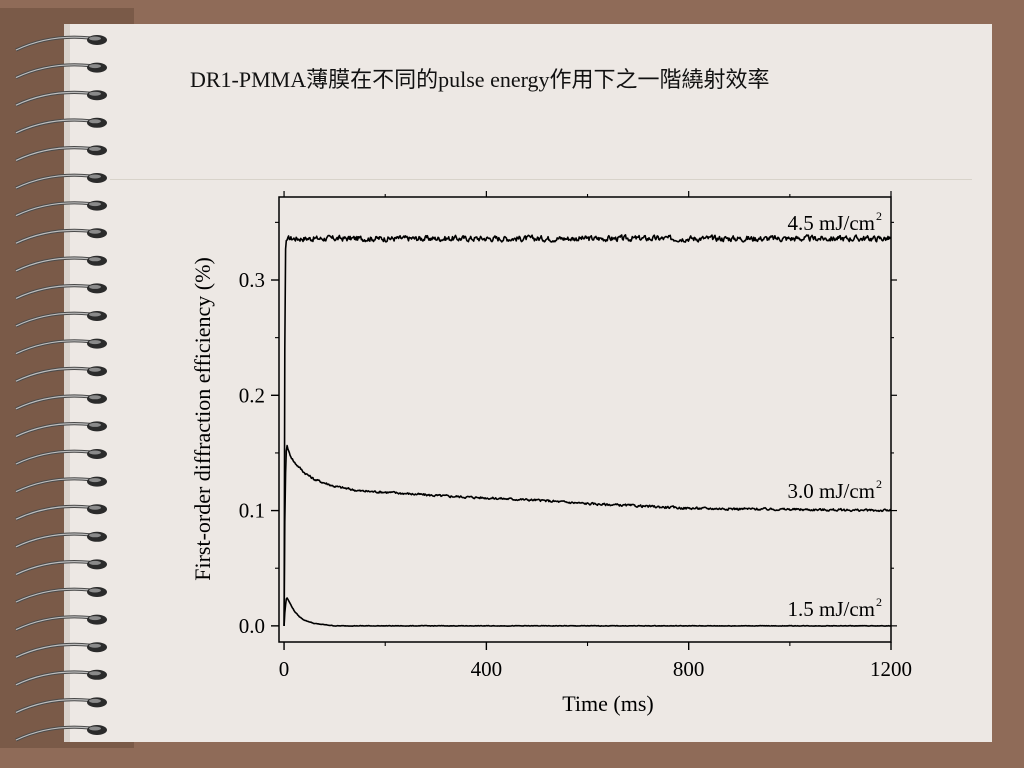 This screenshot has width=1024, height=768. I want to click on page-edge, so click(67, 383).